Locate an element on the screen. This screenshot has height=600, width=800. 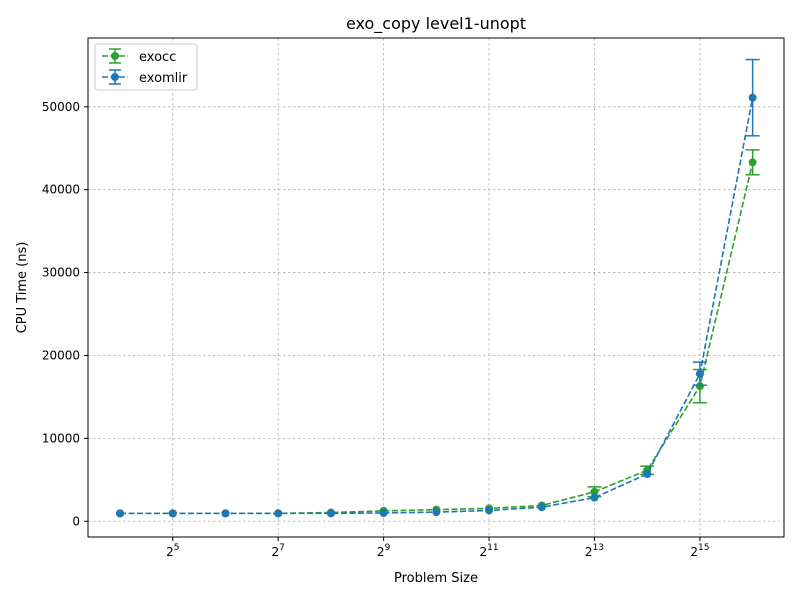
x-tick-exponent: 15 is located at coordinates (703, 548).